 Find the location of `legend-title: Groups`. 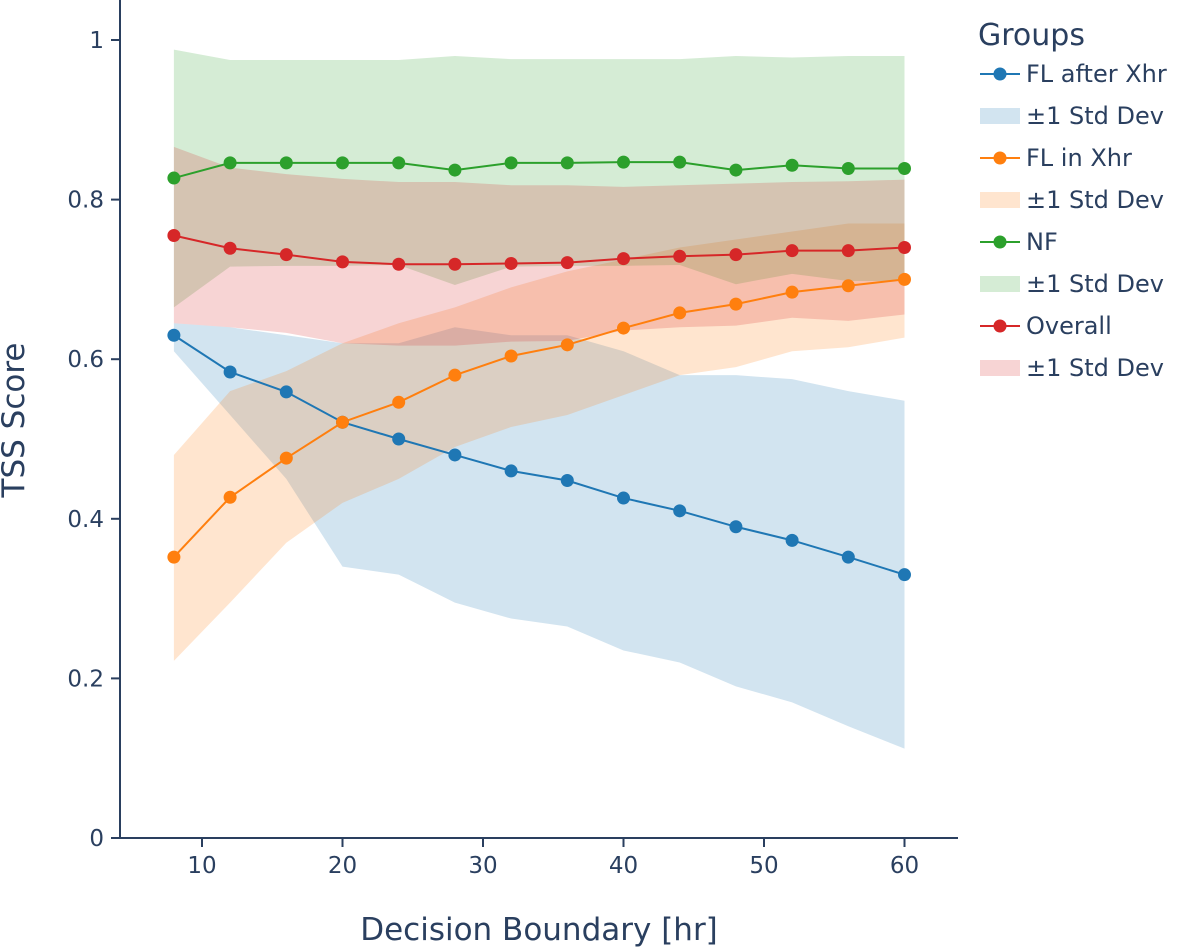

legend-title: Groups is located at coordinates (1031, 35).